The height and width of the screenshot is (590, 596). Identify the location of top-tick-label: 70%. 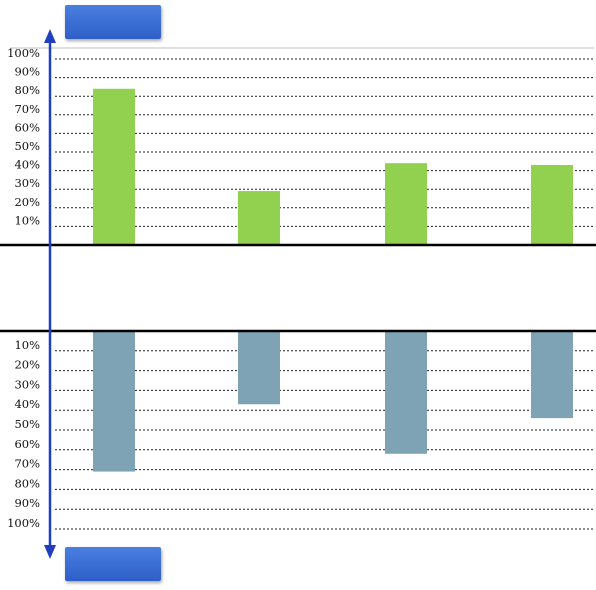
(27, 109).